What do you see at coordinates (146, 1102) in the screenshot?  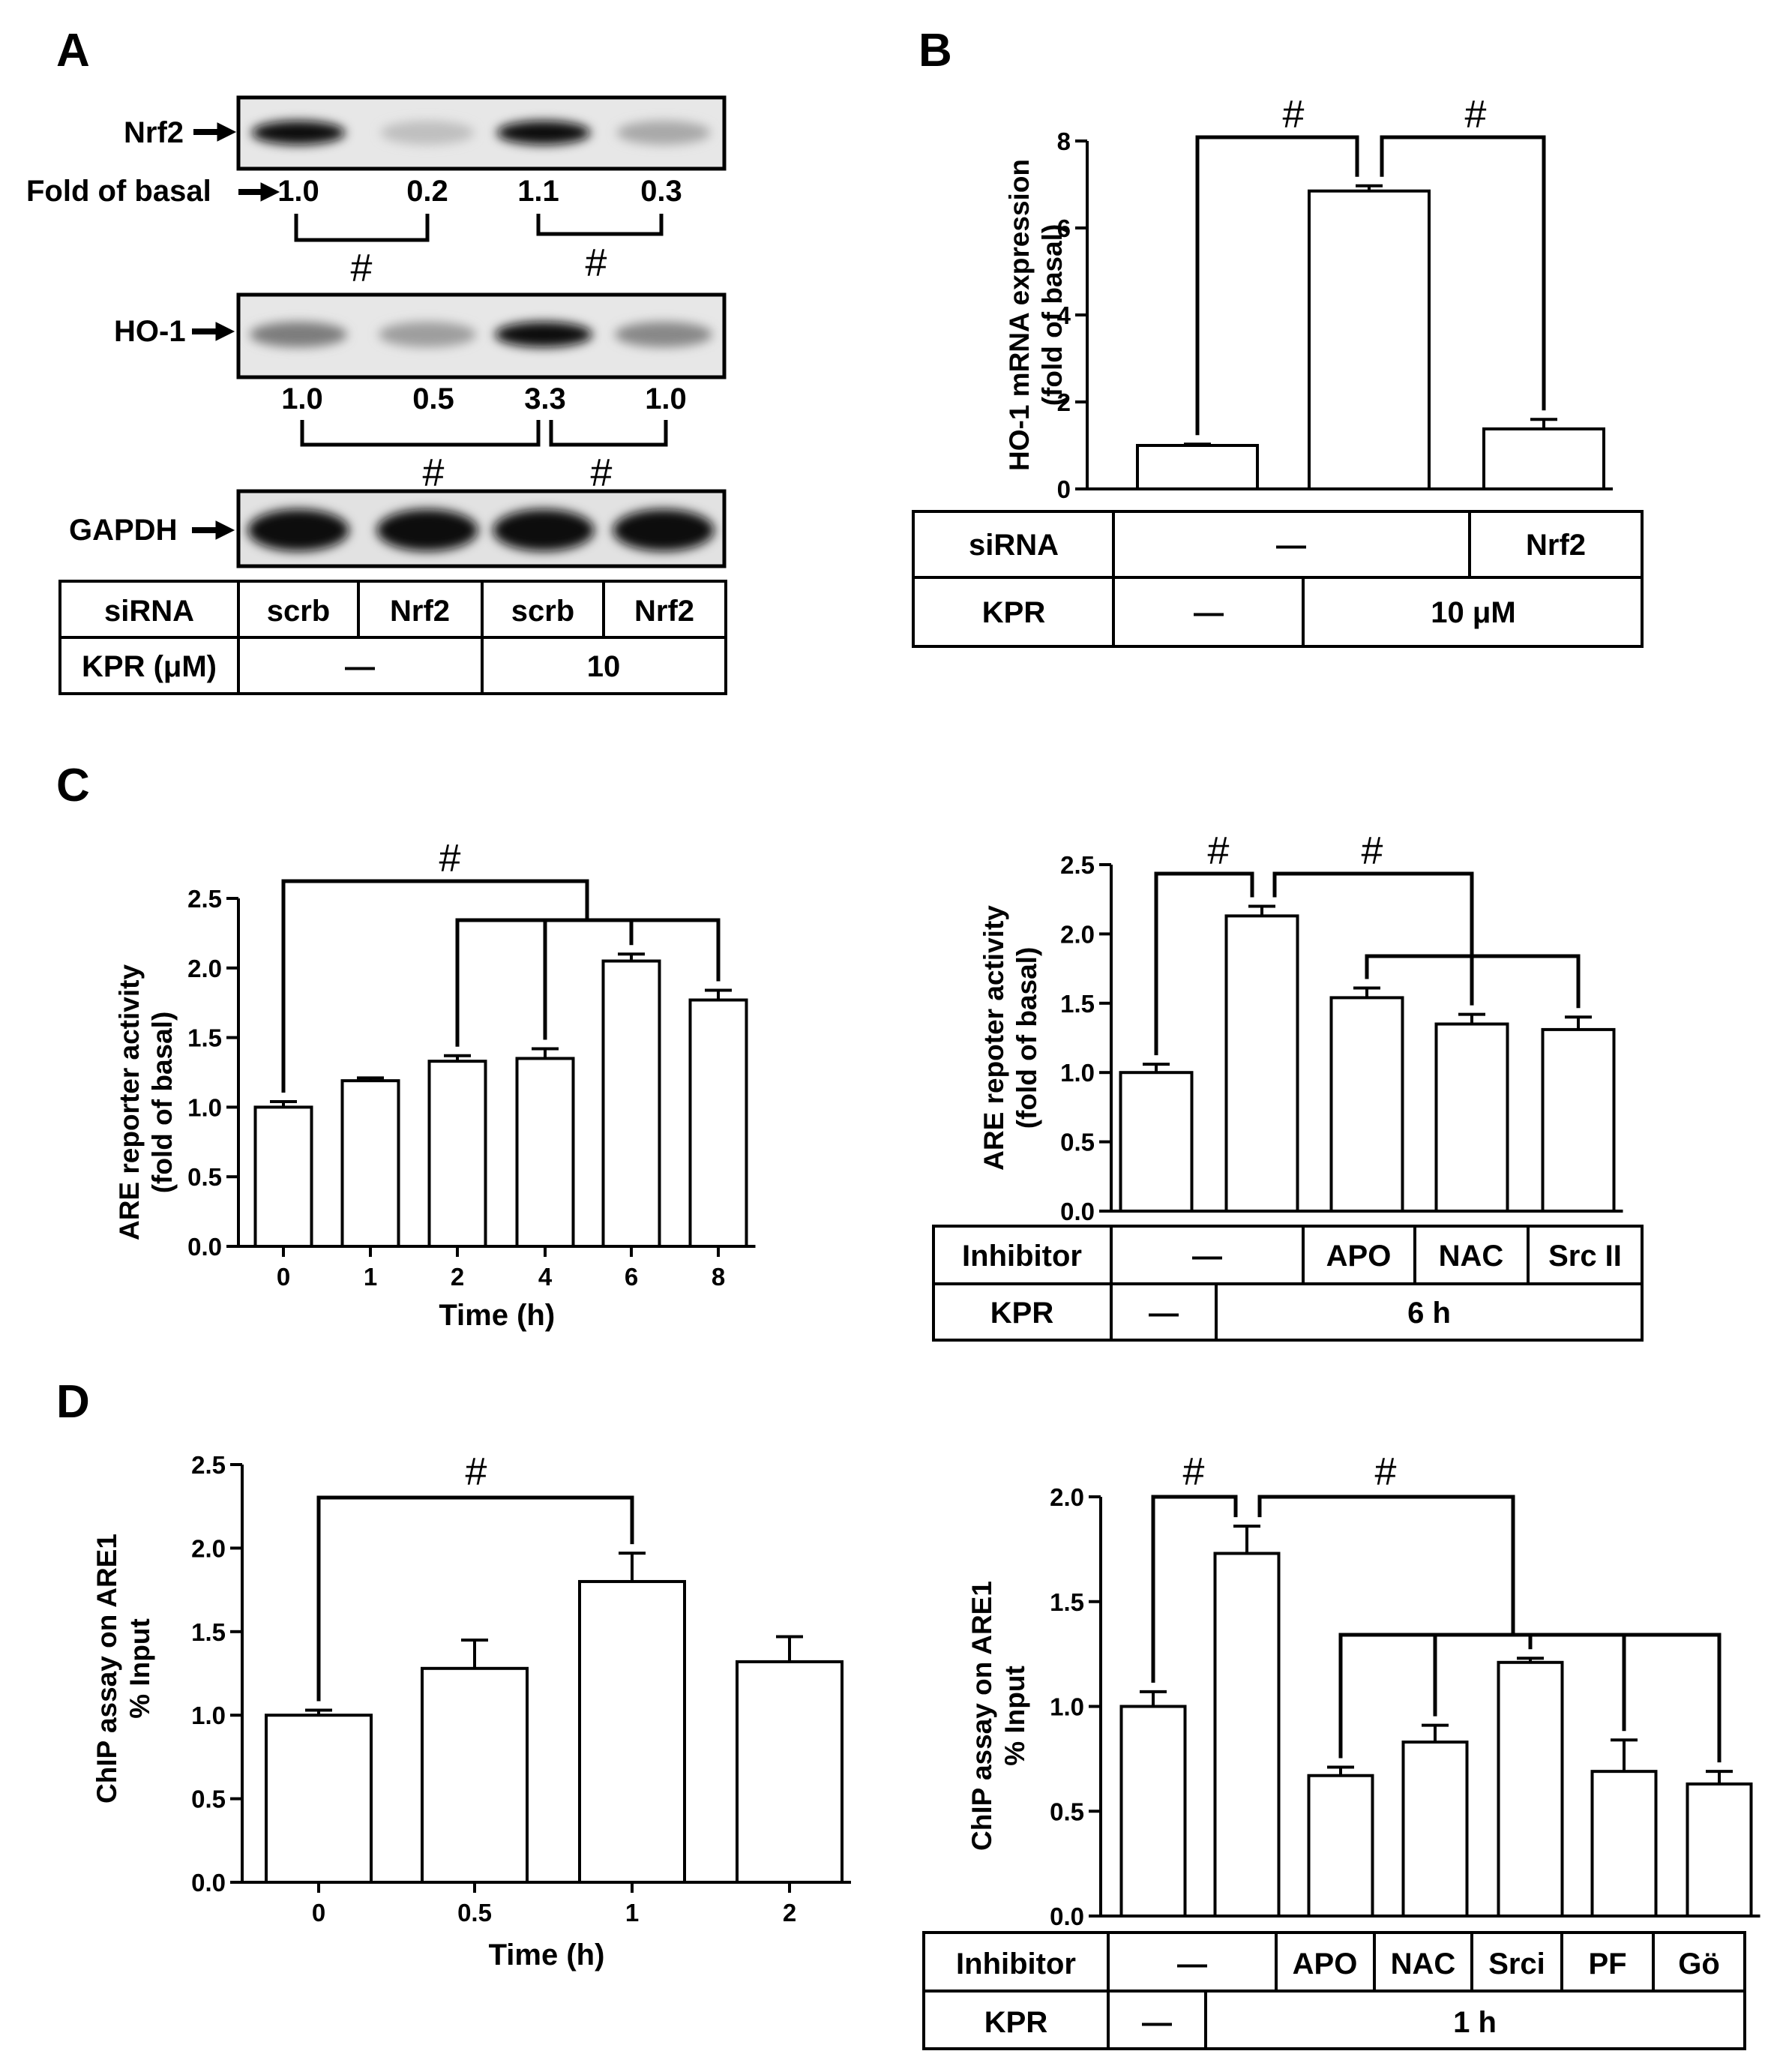 I see `y-axis-label: ARE reporter activity(fold of basal)` at bounding box center [146, 1102].